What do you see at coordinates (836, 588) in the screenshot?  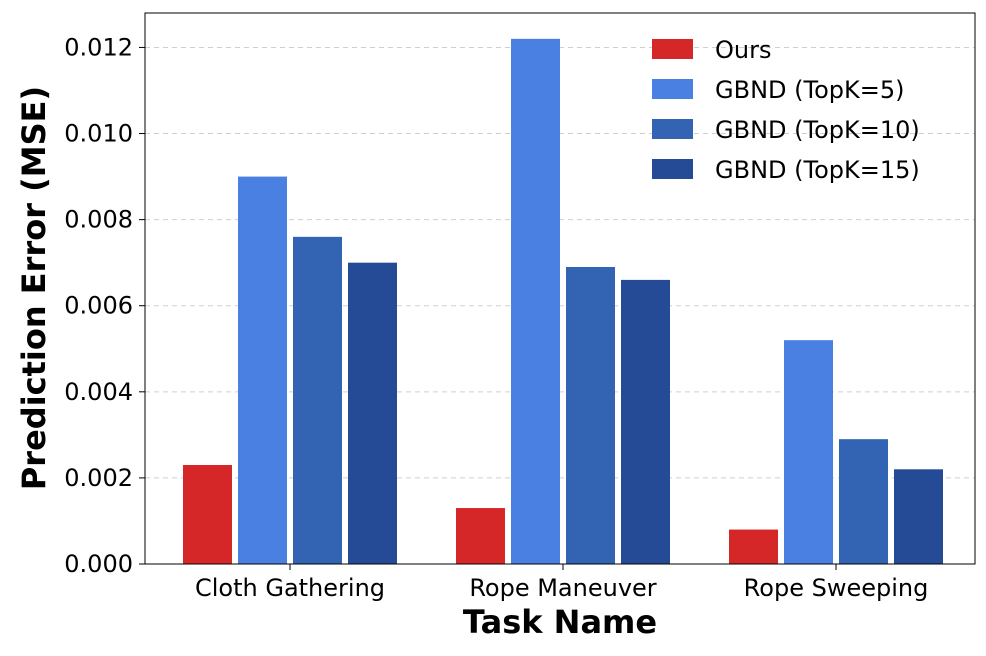 I see `x-tick-label: Rope Sweeping` at bounding box center [836, 588].